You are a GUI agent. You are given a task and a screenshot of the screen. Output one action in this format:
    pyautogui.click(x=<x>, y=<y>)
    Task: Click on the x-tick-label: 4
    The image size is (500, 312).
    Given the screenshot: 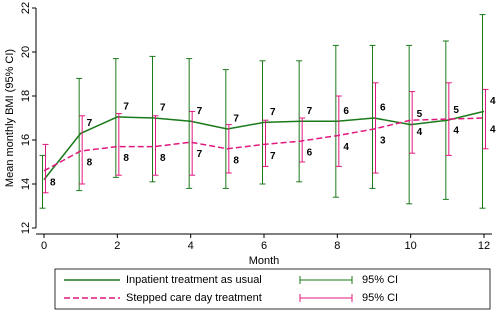 What is the action you would take?
    pyautogui.click(x=191, y=246)
    